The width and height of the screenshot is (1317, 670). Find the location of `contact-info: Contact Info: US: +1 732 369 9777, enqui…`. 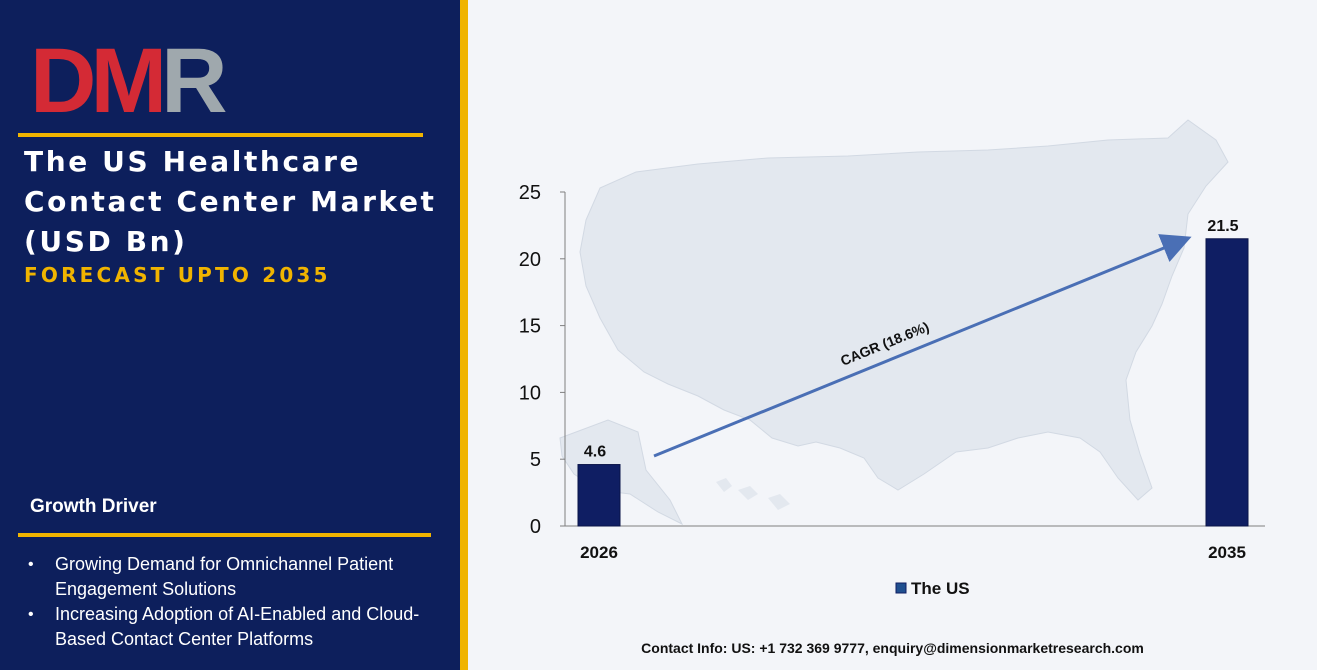

contact-info: Contact Info: US: +1 732 369 9777, enqui… is located at coordinates (892, 648).